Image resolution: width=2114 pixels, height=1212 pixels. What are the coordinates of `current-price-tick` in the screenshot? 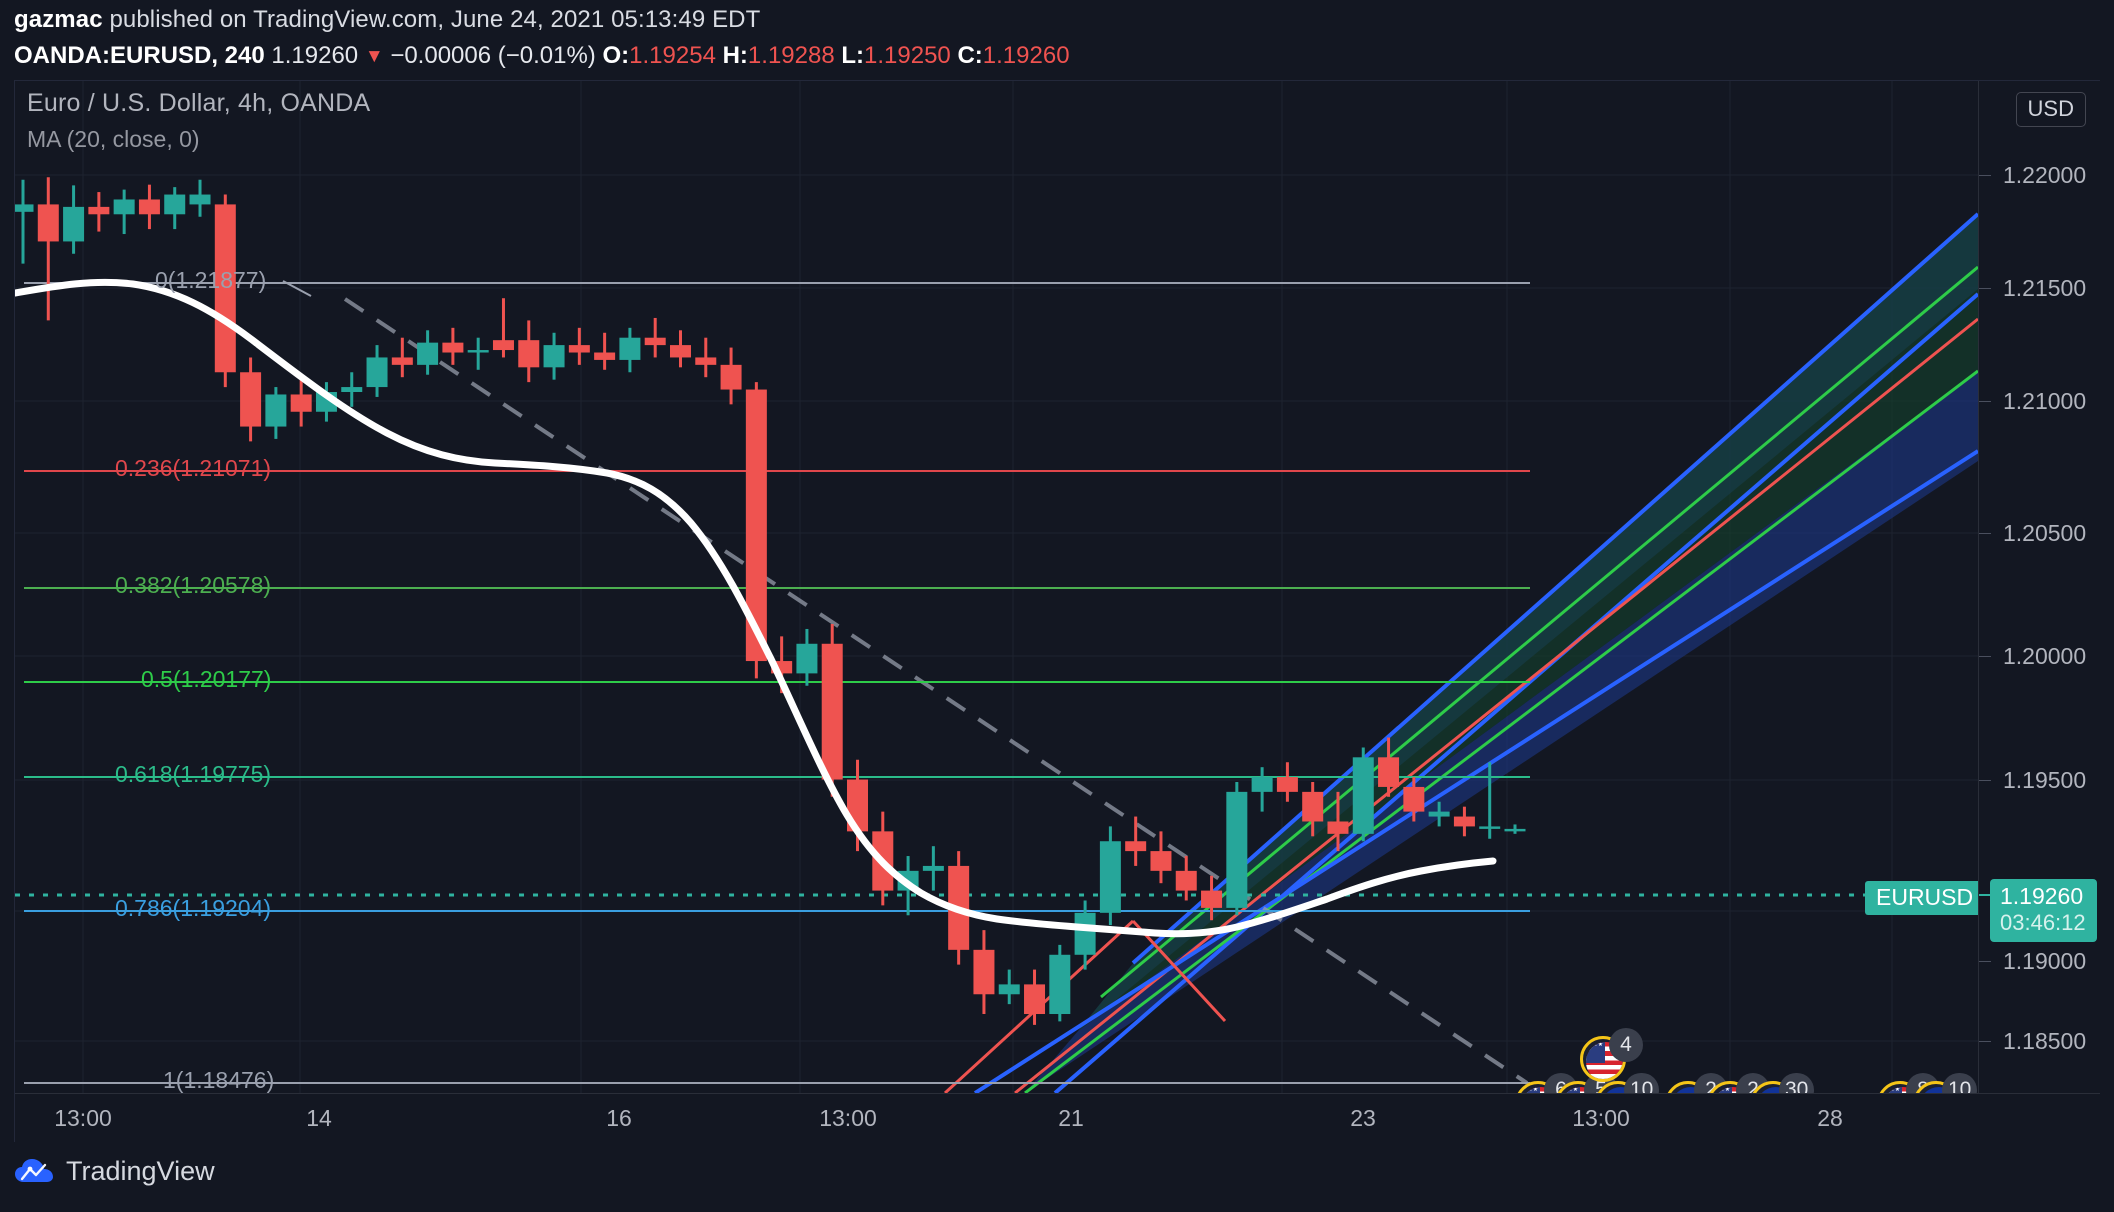 It's located at (1985, 895).